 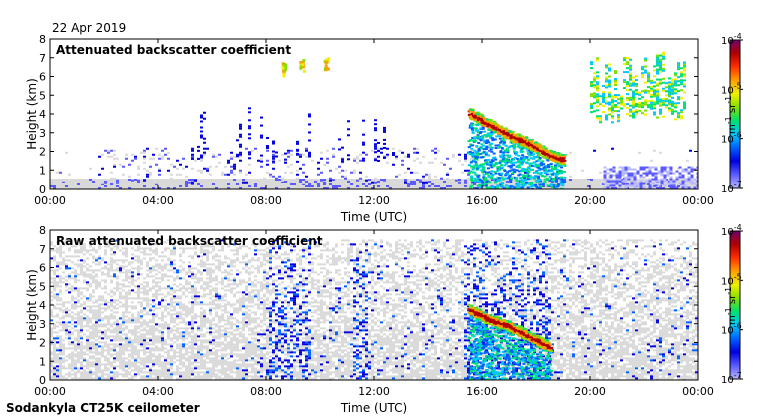 What do you see at coordinates (373, 217) in the screenshot?
I see `x-axis-label: Time (UTC)` at bounding box center [373, 217].